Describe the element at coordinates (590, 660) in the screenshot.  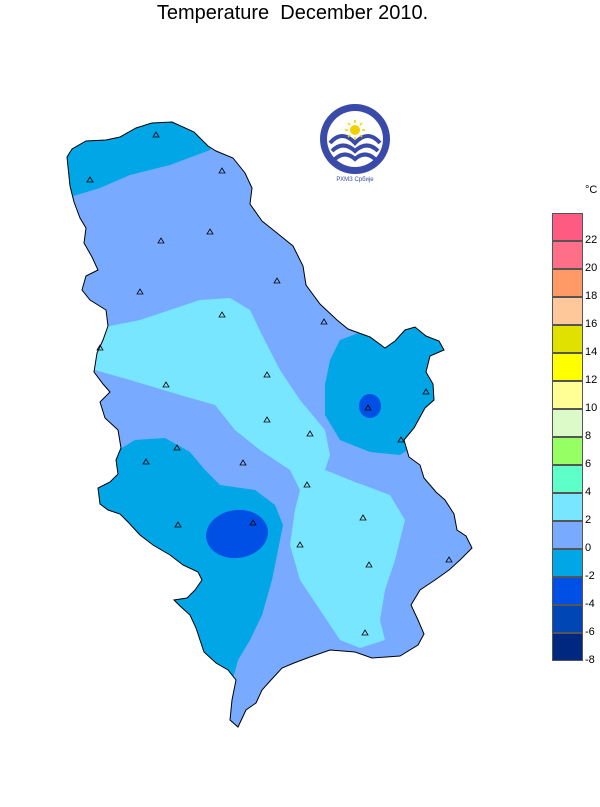
I see `legend-label: -8` at that location.